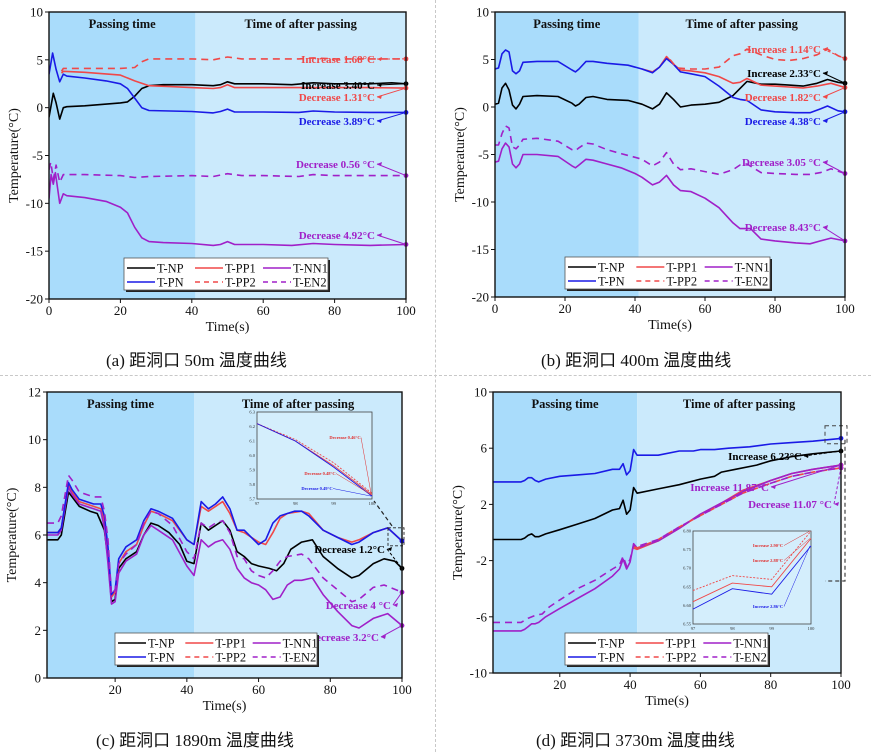  I want to click on x-tick-label: 100, so click(402, 689).